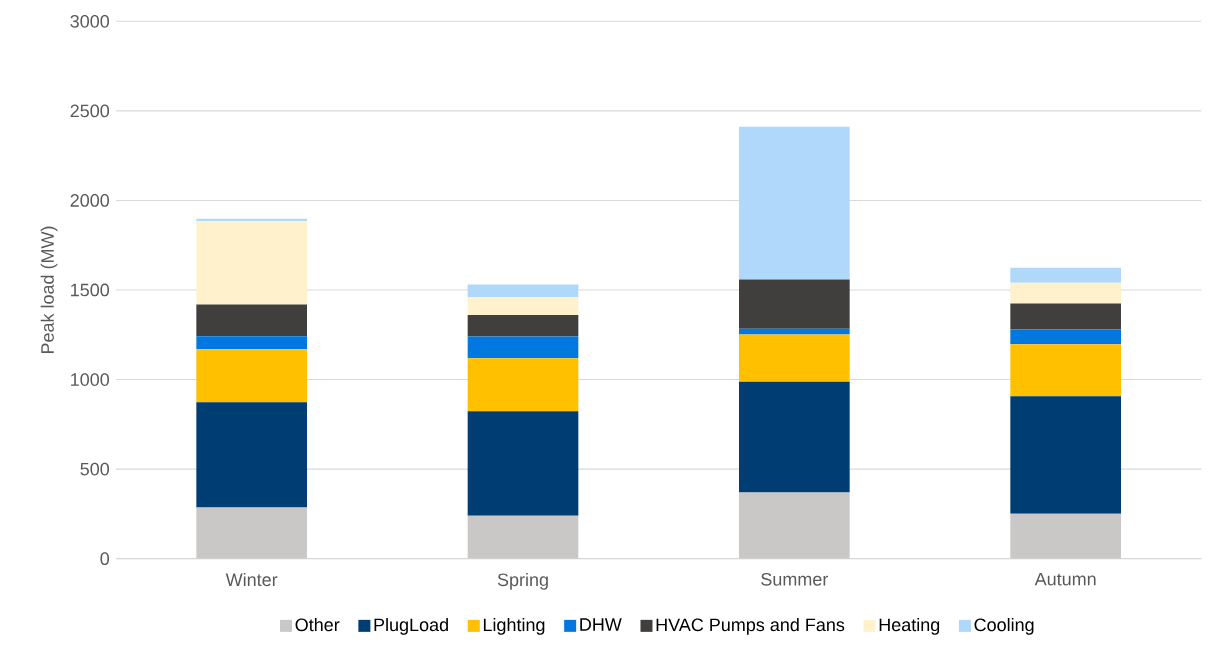 Image resolution: width=1220 pixels, height=656 pixels. I want to click on y-tick-label: 2000, so click(90, 200).